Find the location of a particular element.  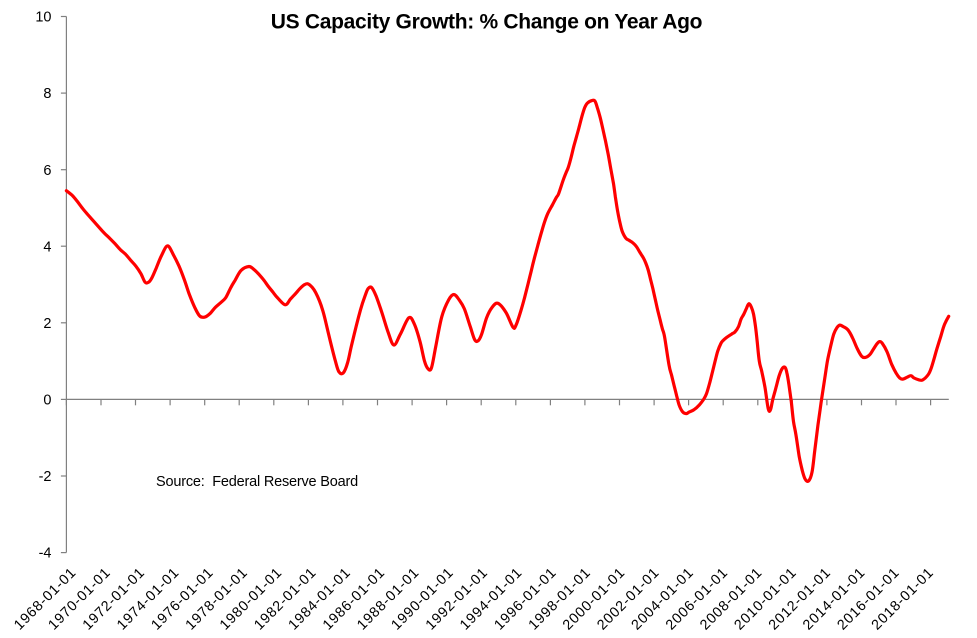

svg-text:US Capacity Growth: % Change o: US Capacity Growth: % Change on Year Ago is located at coordinates (486, 22).